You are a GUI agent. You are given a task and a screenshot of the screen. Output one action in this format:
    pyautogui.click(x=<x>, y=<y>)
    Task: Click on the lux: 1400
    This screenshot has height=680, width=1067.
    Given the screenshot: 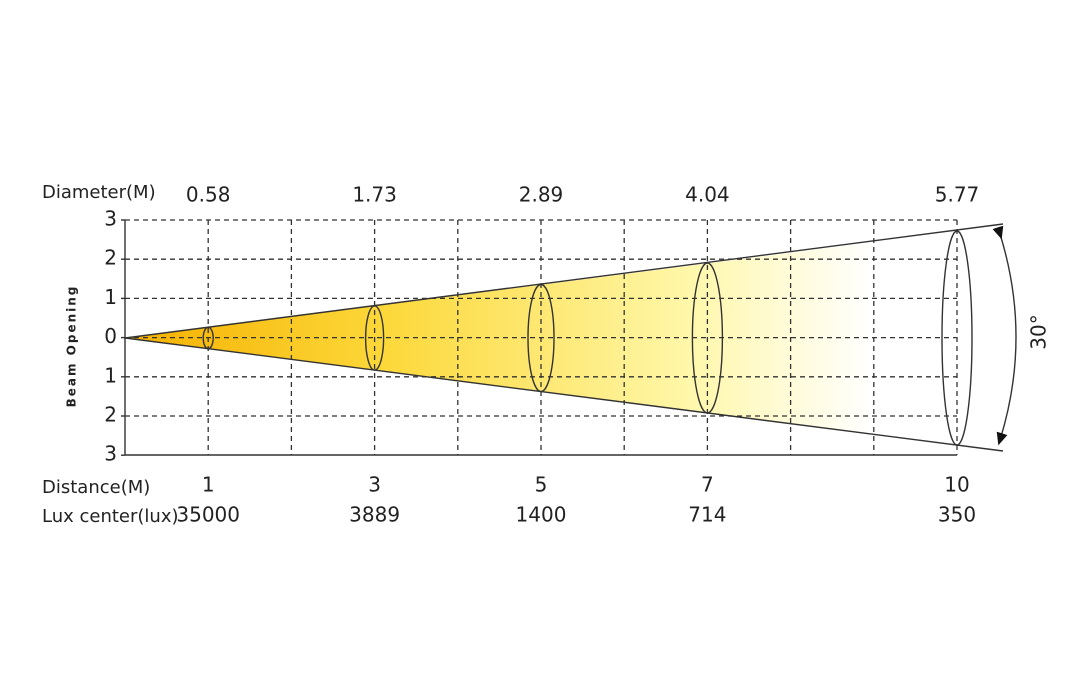 What is the action you would take?
    pyautogui.click(x=541, y=515)
    